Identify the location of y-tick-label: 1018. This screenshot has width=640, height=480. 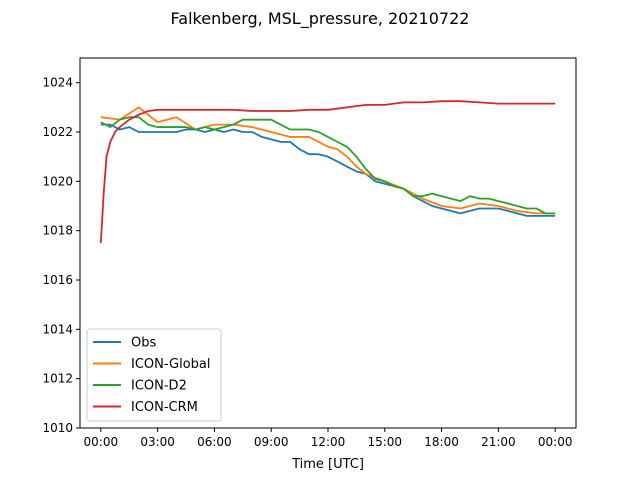
(57, 231).